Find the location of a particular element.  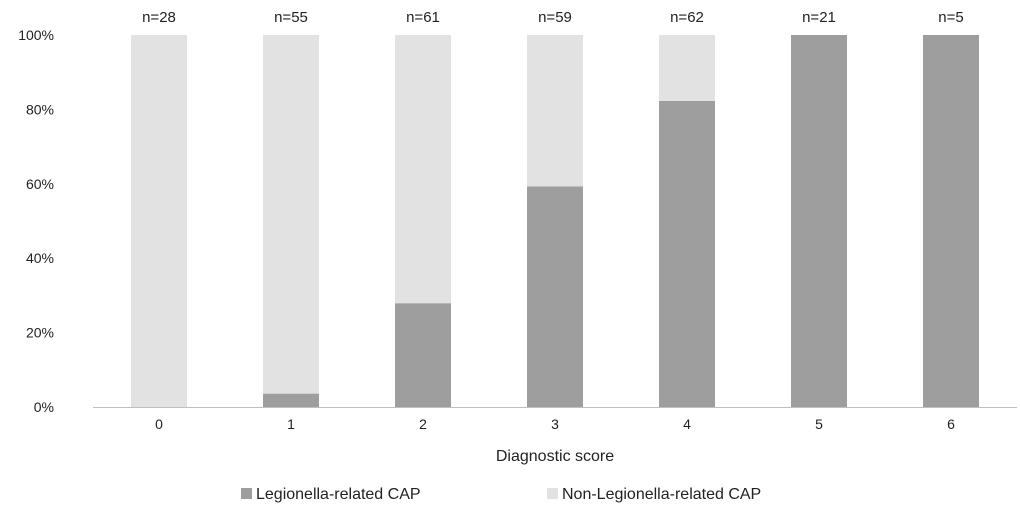

x-tick-label: 5 is located at coordinates (819, 424).